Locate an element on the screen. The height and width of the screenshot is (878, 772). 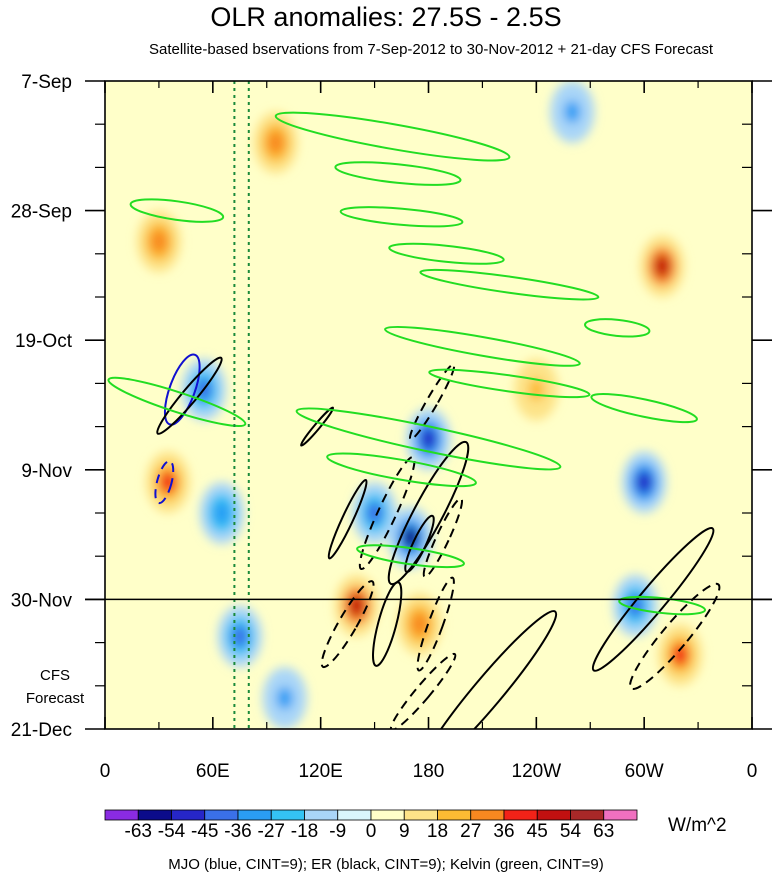
colorbar-label: 0 is located at coordinates (371, 831).